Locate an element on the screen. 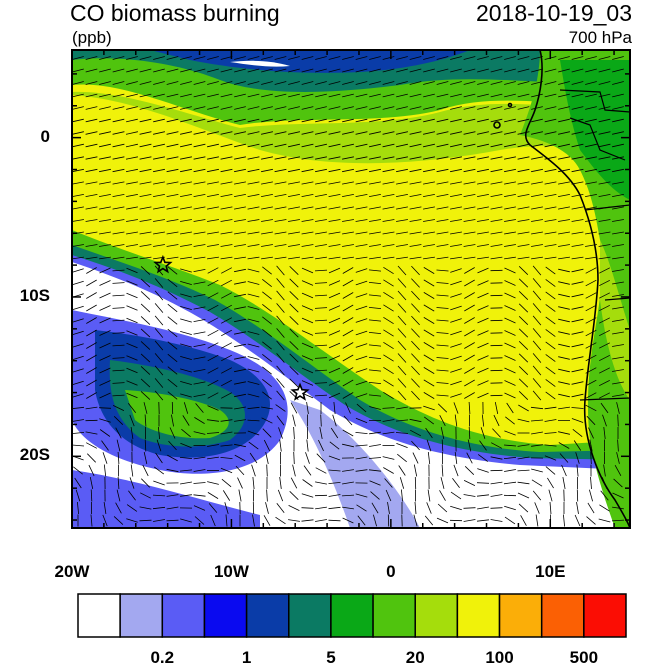 Image resolution: width=650 pixels, height=668 pixels. colorbar-tick-label: 0.2 is located at coordinates (162, 658).